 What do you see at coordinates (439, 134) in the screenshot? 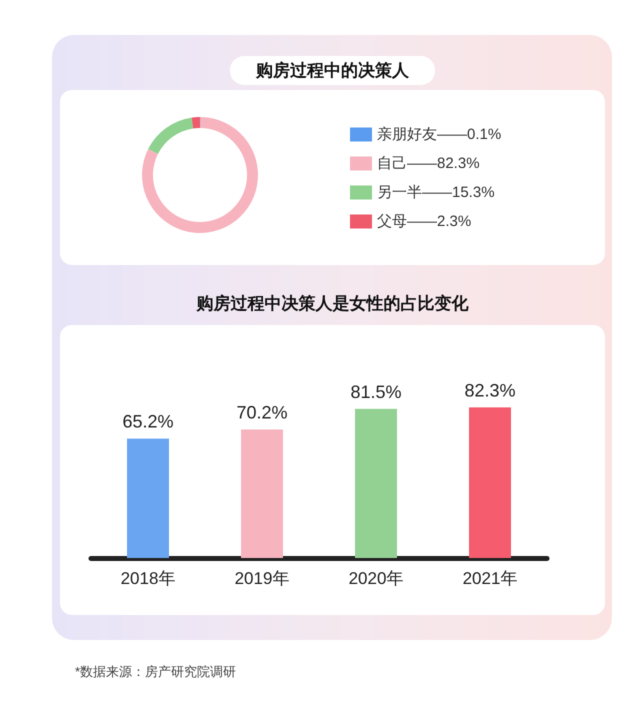
I see `legend-label: 亲朋好友——0.1%` at bounding box center [439, 134].